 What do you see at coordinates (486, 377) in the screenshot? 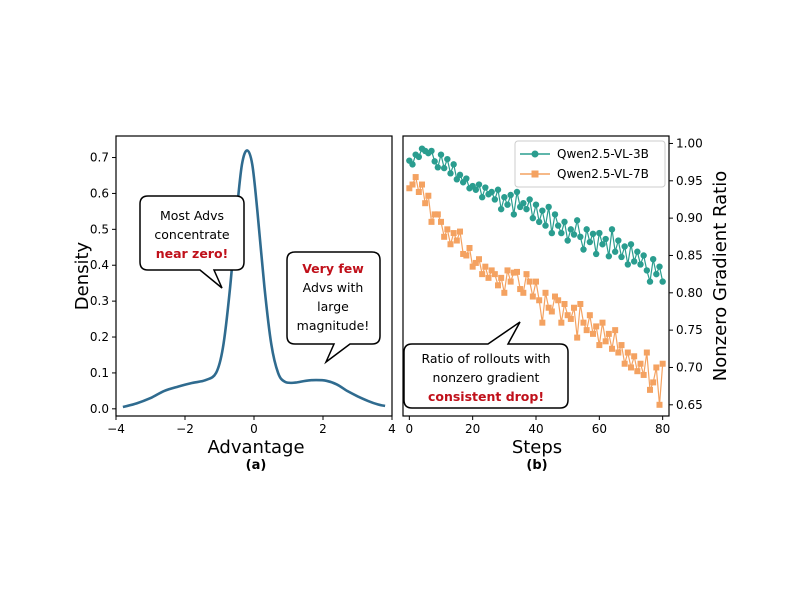
I see `callout-line: nonzero gradient` at bounding box center [486, 377].